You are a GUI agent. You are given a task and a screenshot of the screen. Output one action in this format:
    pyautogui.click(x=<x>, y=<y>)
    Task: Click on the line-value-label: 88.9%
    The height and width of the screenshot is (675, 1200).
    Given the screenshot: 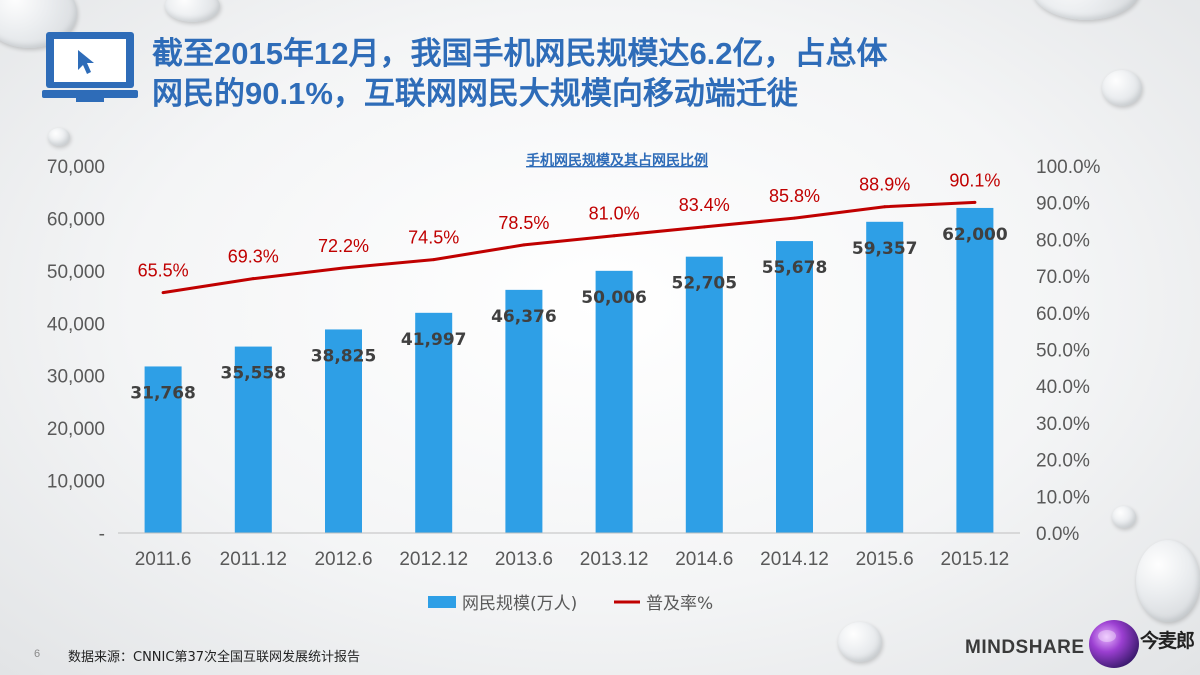 What is the action you would take?
    pyautogui.click(x=884, y=185)
    